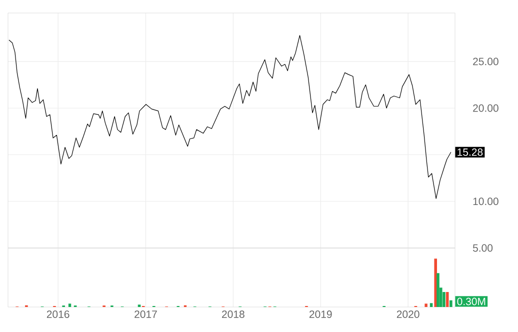 This screenshot has height=332, width=518. I want to click on x-tick-label: 2018, so click(233, 314).